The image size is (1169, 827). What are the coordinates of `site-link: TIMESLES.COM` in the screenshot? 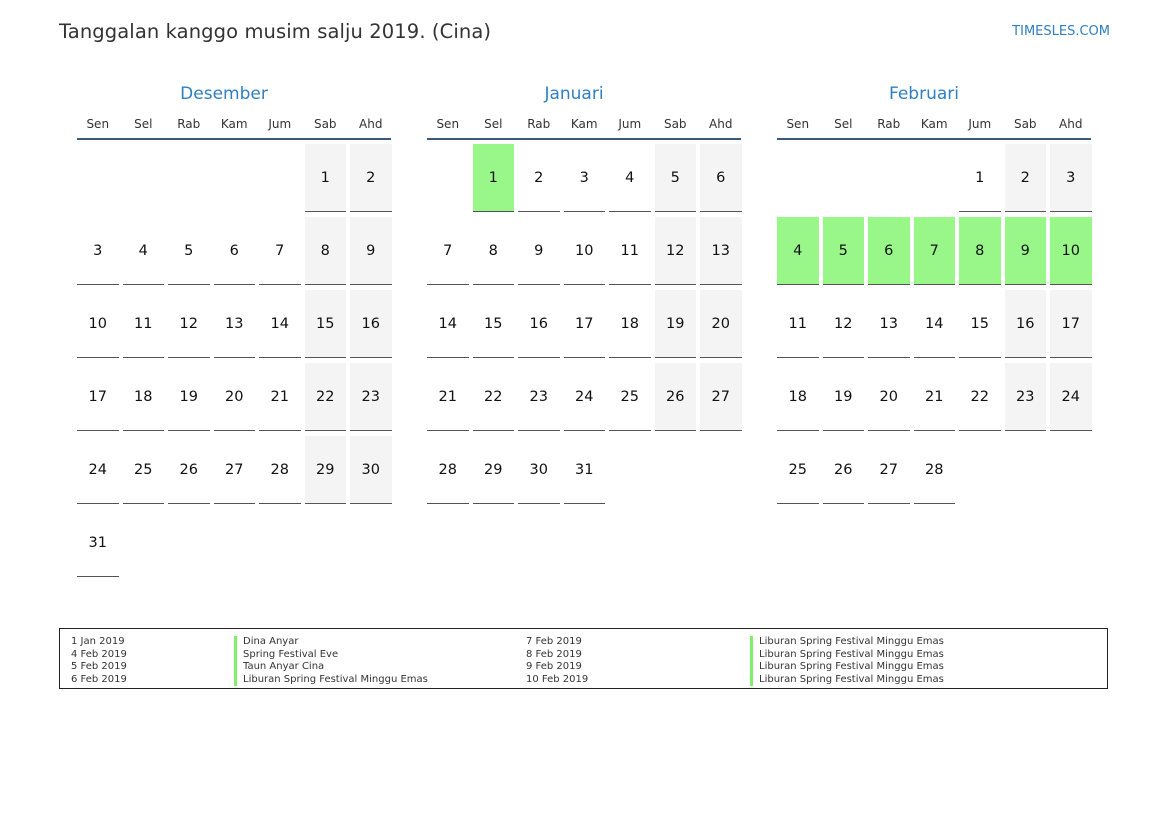 It's located at (1061, 31).